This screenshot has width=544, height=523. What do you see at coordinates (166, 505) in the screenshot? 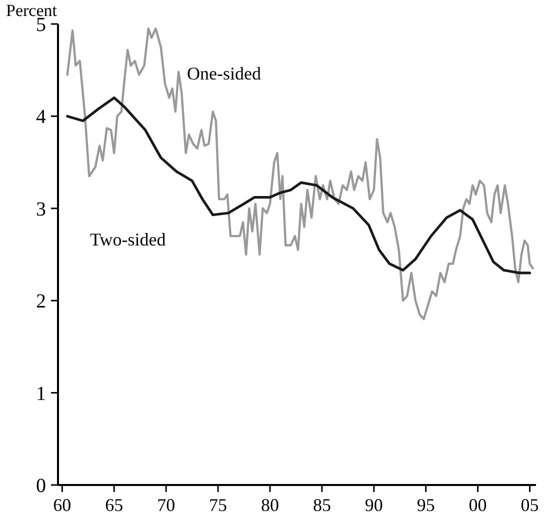
I see `x-tick-label: 70` at bounding box center [166, 505].